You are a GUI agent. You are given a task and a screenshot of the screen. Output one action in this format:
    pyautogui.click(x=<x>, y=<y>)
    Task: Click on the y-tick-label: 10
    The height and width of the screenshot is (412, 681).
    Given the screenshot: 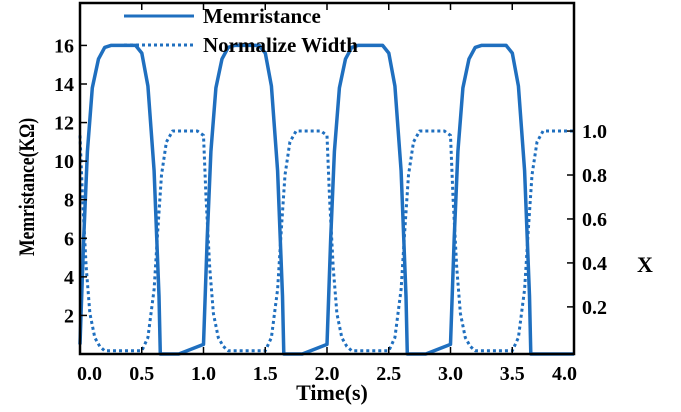 What is the action you would take?
    pyautogui.click(x=64, y=162)
    